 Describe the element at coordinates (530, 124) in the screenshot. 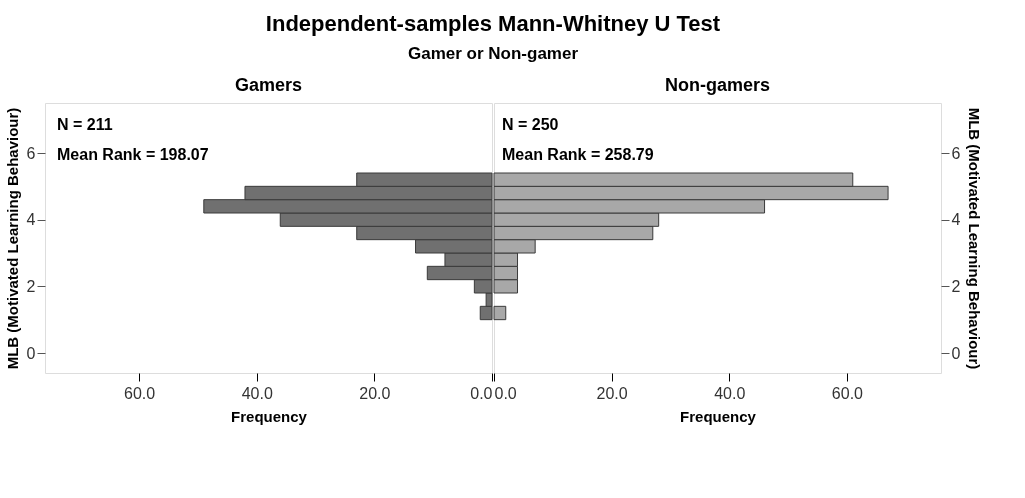

I see `annotation: N = 250` at that location.